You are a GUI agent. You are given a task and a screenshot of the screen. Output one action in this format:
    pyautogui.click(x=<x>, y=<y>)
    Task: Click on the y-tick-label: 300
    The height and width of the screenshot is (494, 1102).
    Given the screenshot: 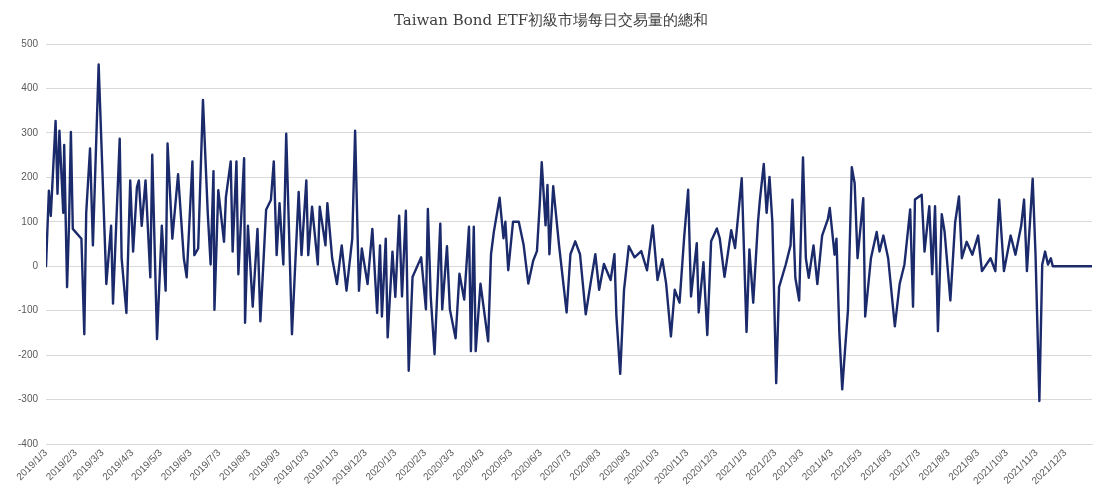 What is the action you would take?
    pyautogui.click(x=30, y=132)
    